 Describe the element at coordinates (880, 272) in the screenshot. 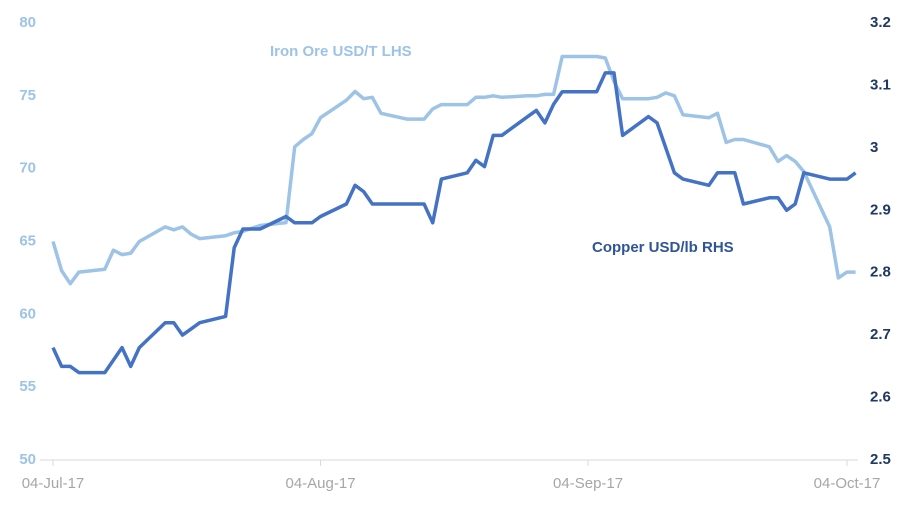

I see `y2-tick-label: 2.8` at that location.